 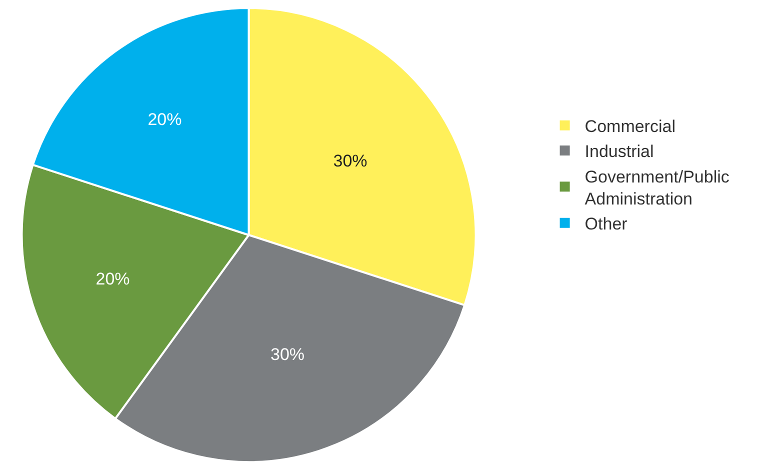 What do you see at coordinates (657, 187) in the screenshot?
I see `legend-label: Government/Public Administration` at bounding box center [657, 187].